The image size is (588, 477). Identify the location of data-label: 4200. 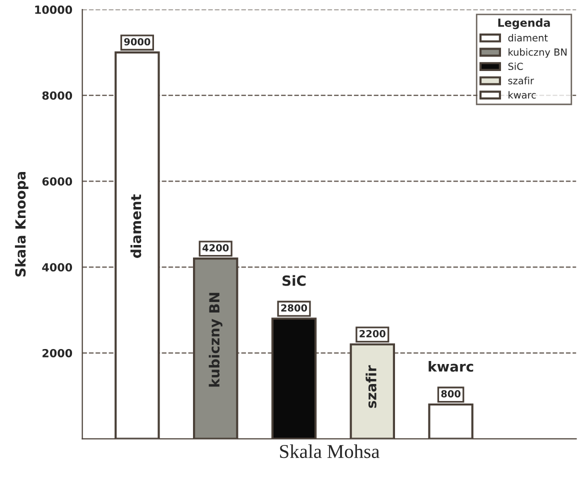
(215, 248).